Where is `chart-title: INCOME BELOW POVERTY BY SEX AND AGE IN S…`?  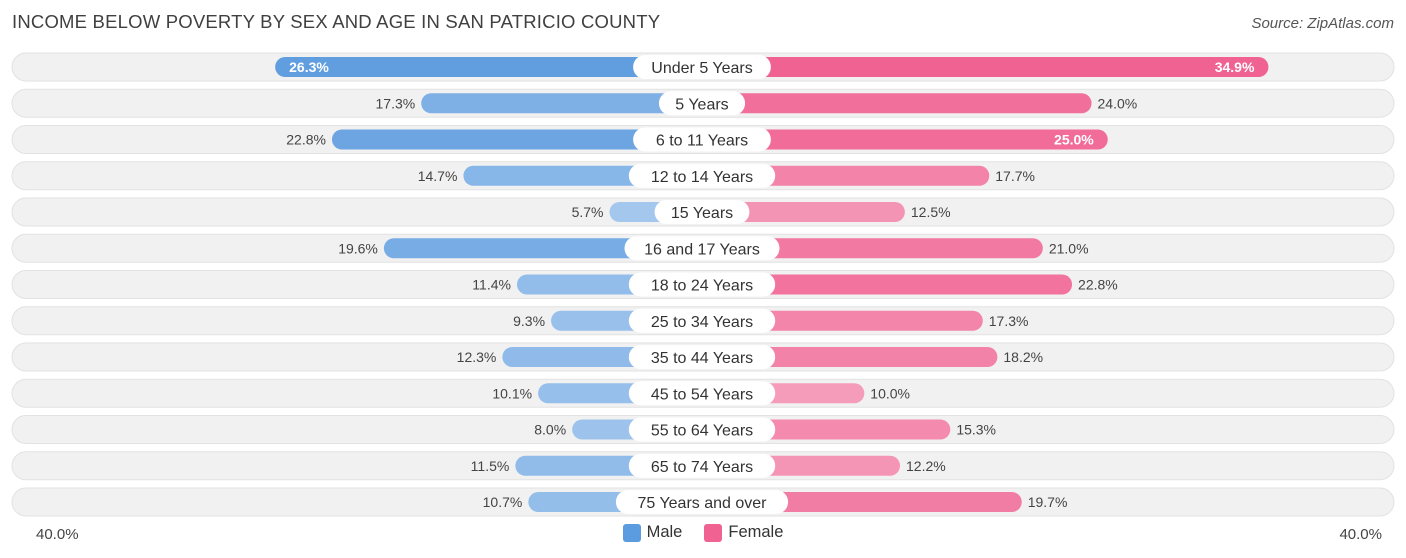 chart-title: INCOME BELOW POVERTY BY SEX AND AGE IN S… is located at coordinates (336, 21).